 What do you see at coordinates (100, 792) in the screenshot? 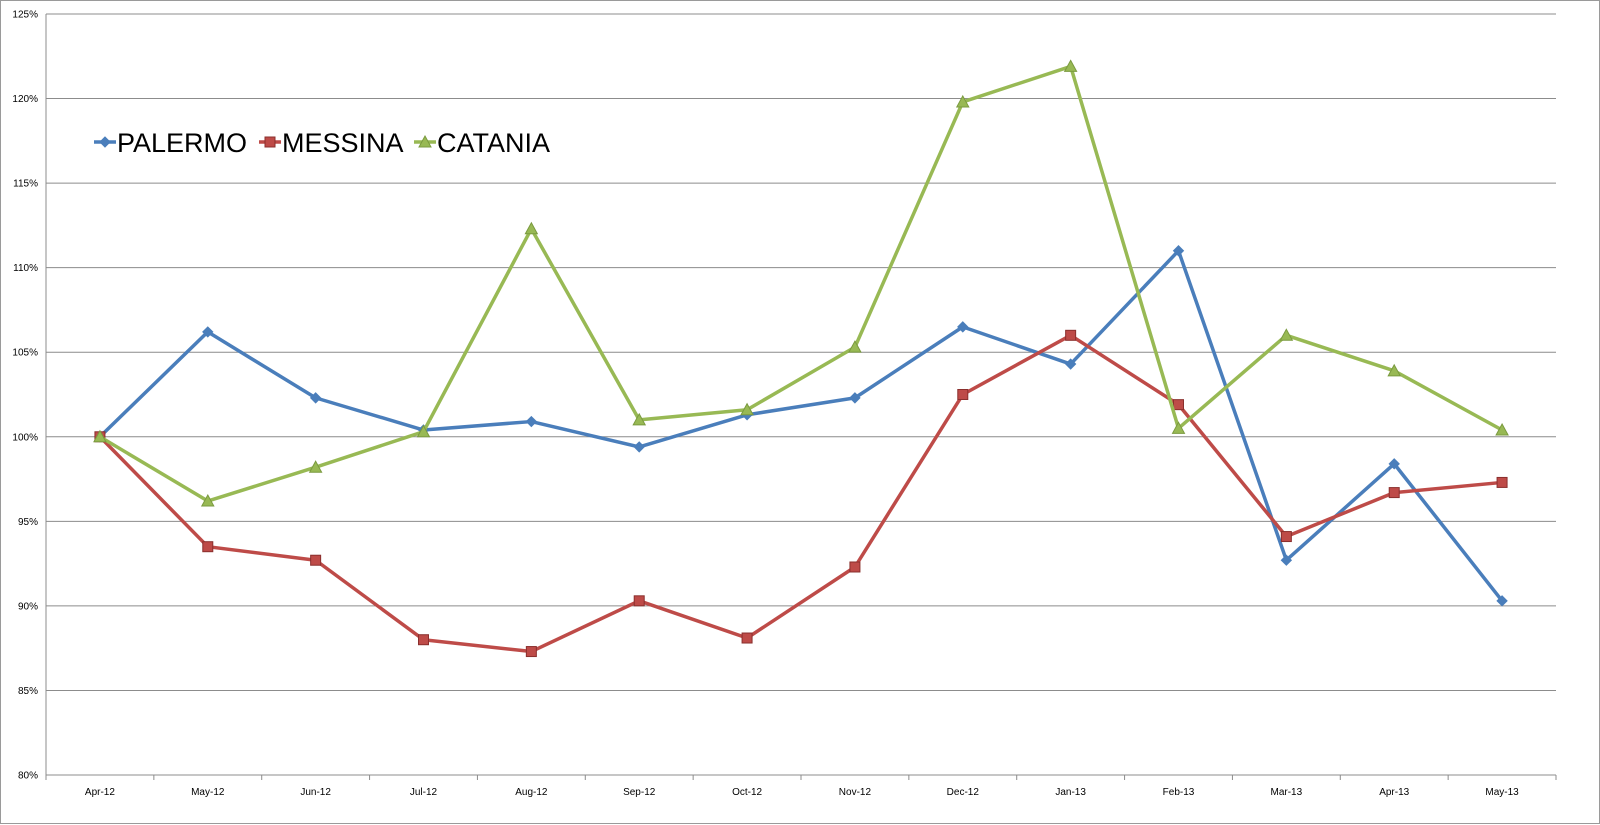
I see `x-tick-label: Apr-12` at bounding box center [100, 792].